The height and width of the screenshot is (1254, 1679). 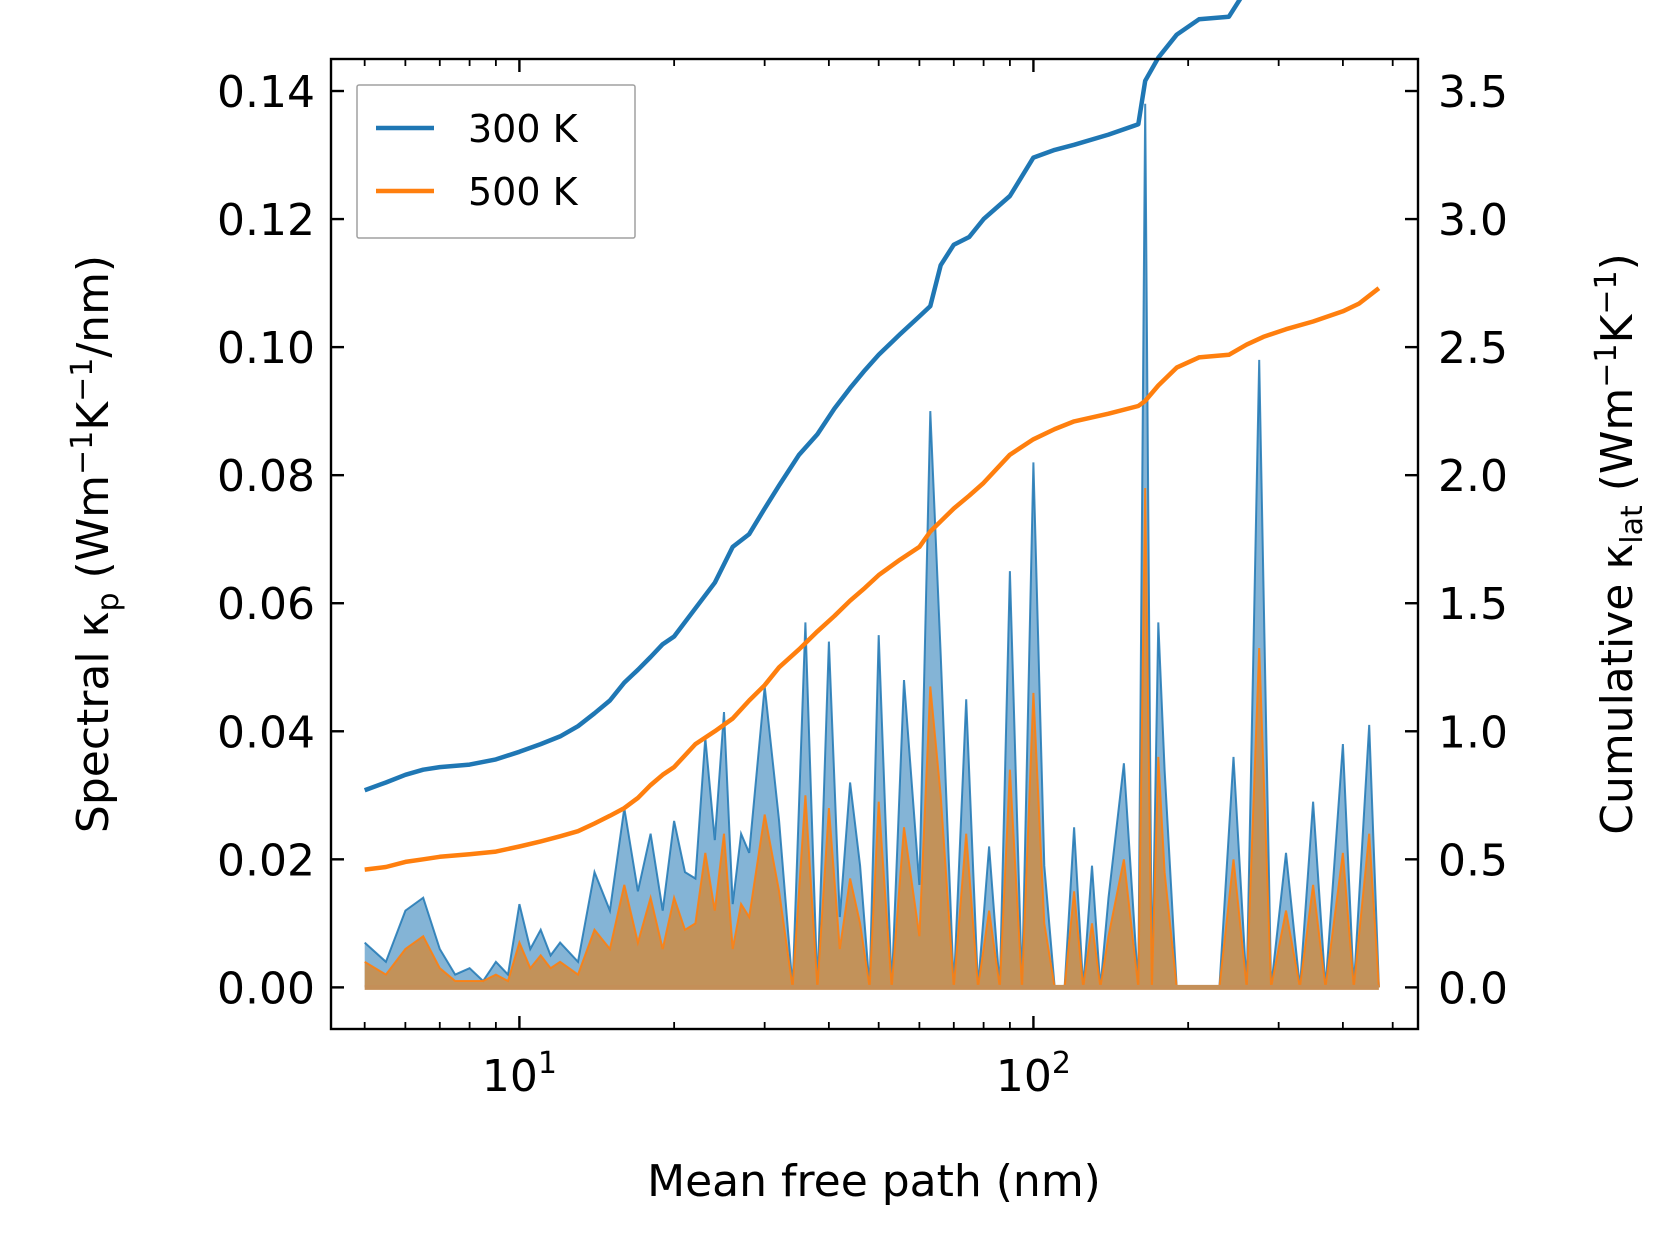 I want to click on left-y-tick-label: 0.06, so click(x=266, y=604).